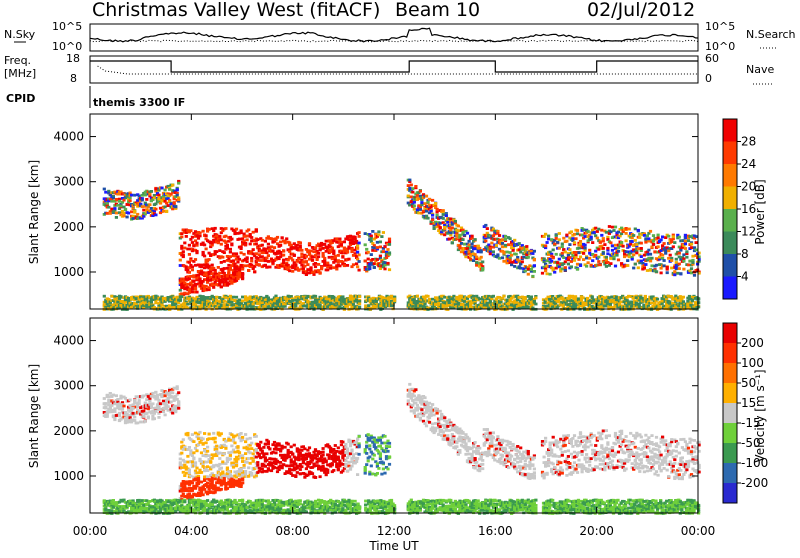 The image size is (800, 558). I want to click on freq-panel: Freq. [MHz] 18 8 60 0 Nave, so click(389, 68).